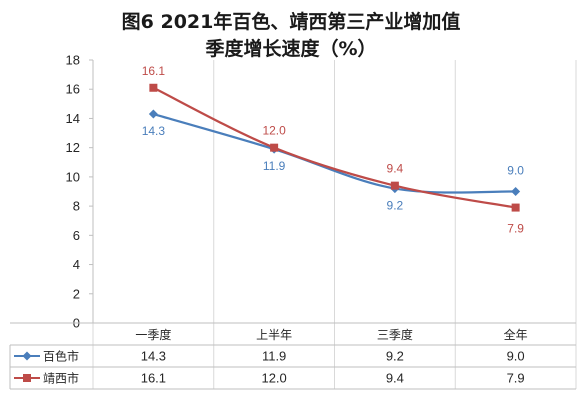 The height and width of the screenshot is (410, 582). What do you see at coordinates (154, 71) in the screenshot?
I see `data-label: 16.1` at bounding box center [154, 71].